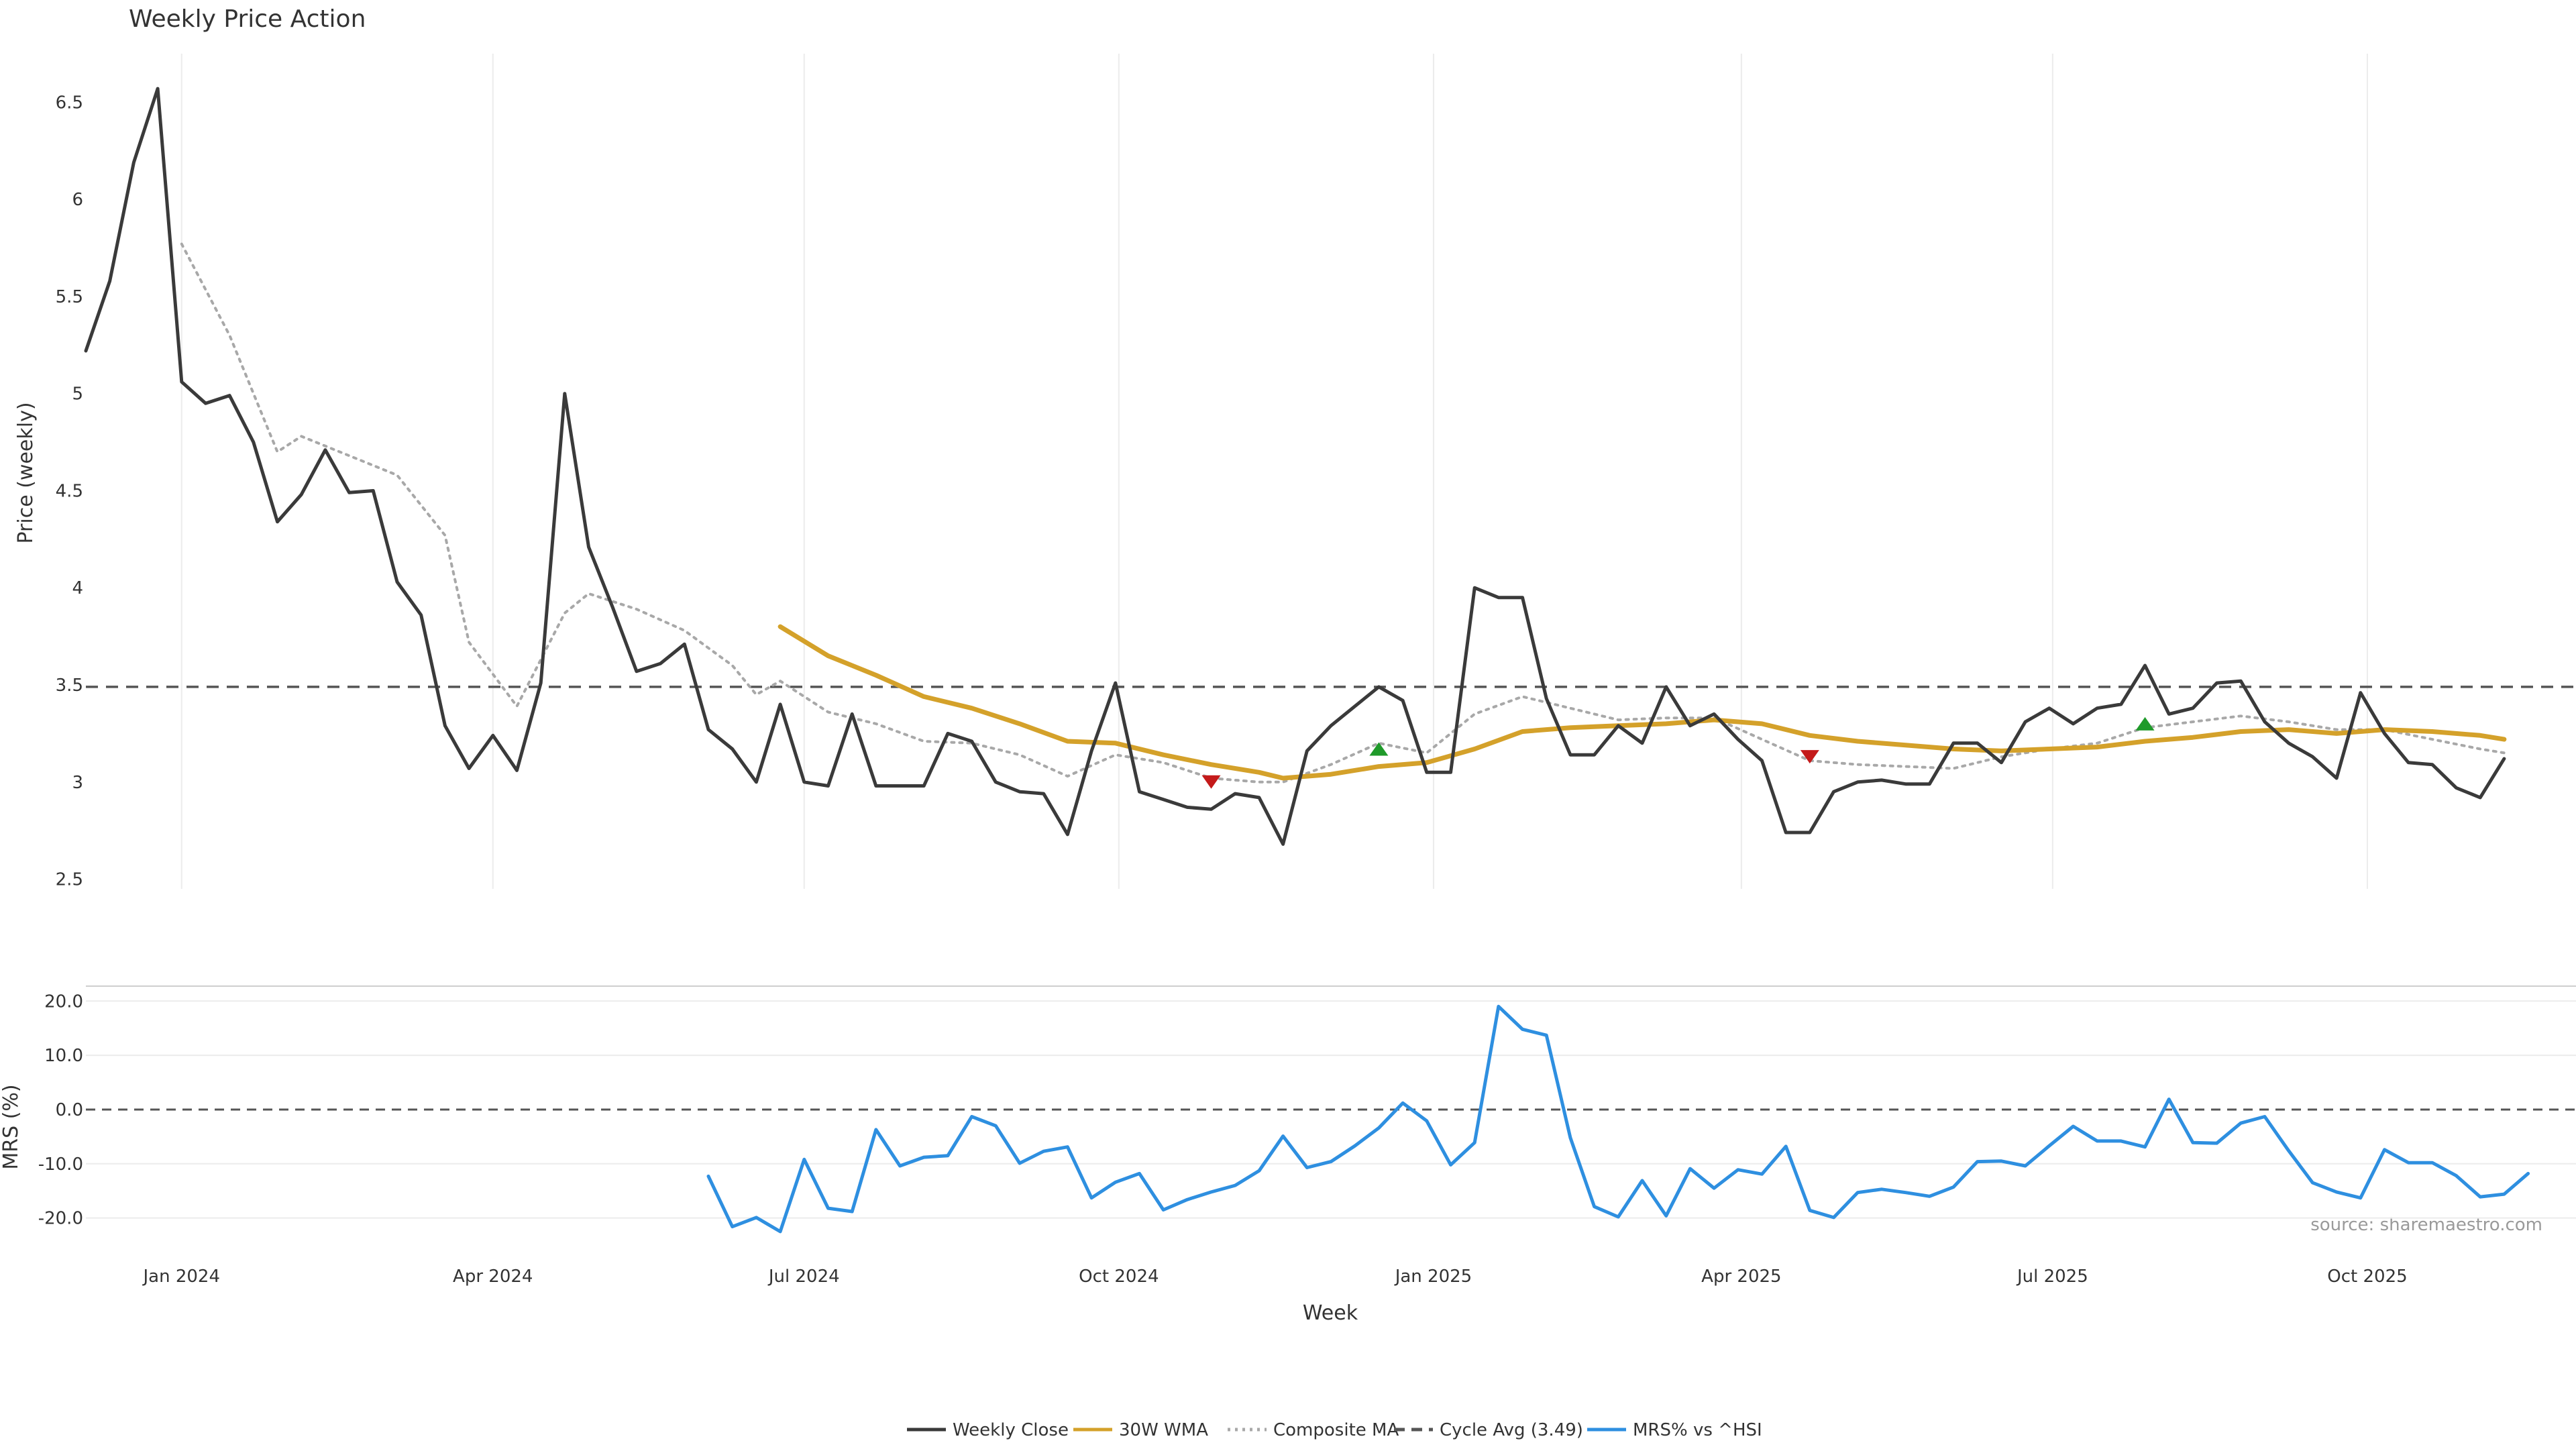 This screenshot has width=2576, height=1449. I want to click on chart-title: Weekly Price Action, so click(247, 19).